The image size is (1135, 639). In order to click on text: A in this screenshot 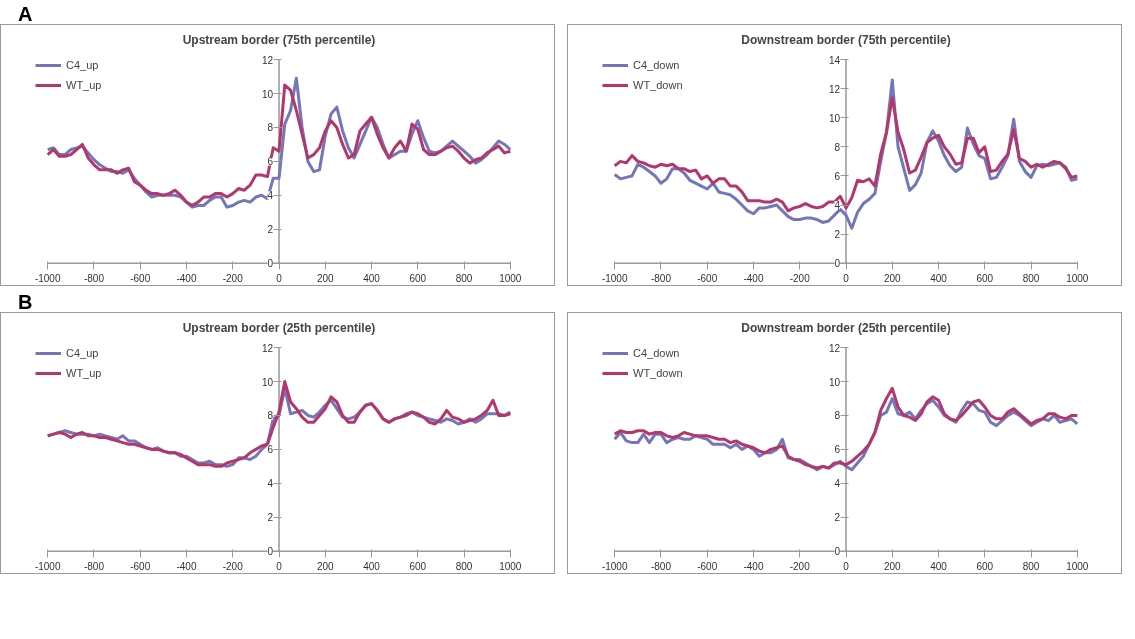, I will do `click(25, 14)`.